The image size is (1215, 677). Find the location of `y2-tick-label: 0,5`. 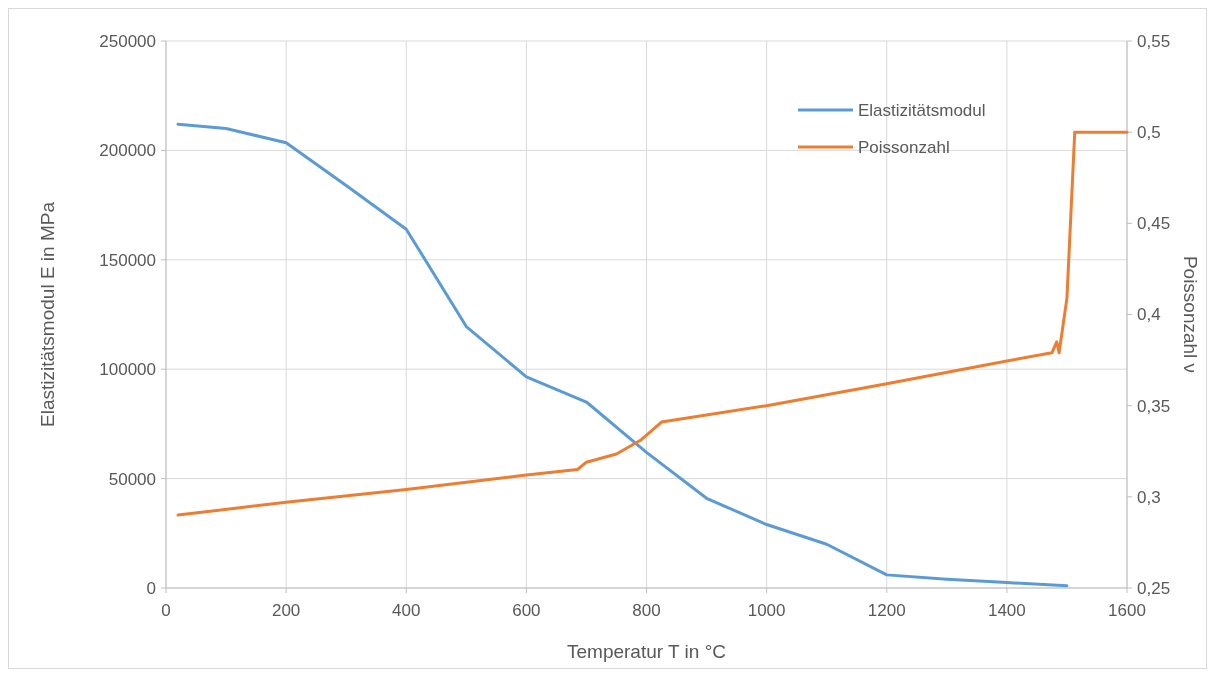

y2-tick-label: 0,5 is located at coordinates (1149, 133).